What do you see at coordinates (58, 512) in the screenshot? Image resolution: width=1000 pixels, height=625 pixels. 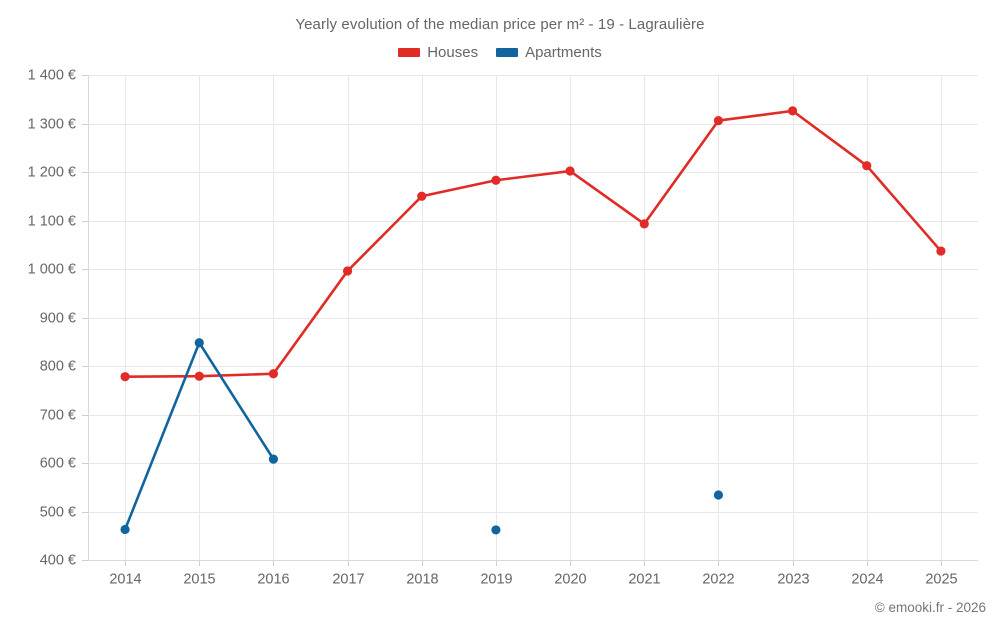 I see `y-axis-tick-label: 500 €` at bounding box center [58, 512].